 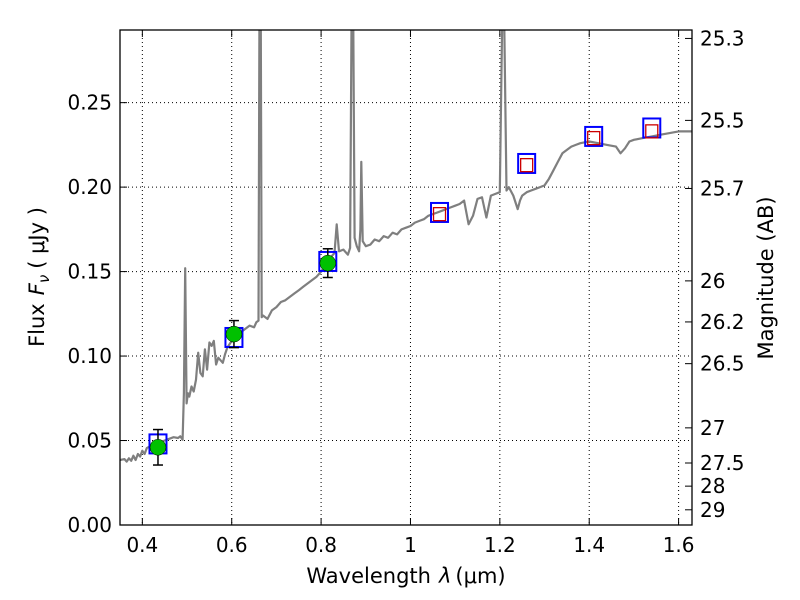 What do you see at coordinates (712, 510) in the screenshot?
I see `y2-tick-label: 29` at bounding box center [712, 510].